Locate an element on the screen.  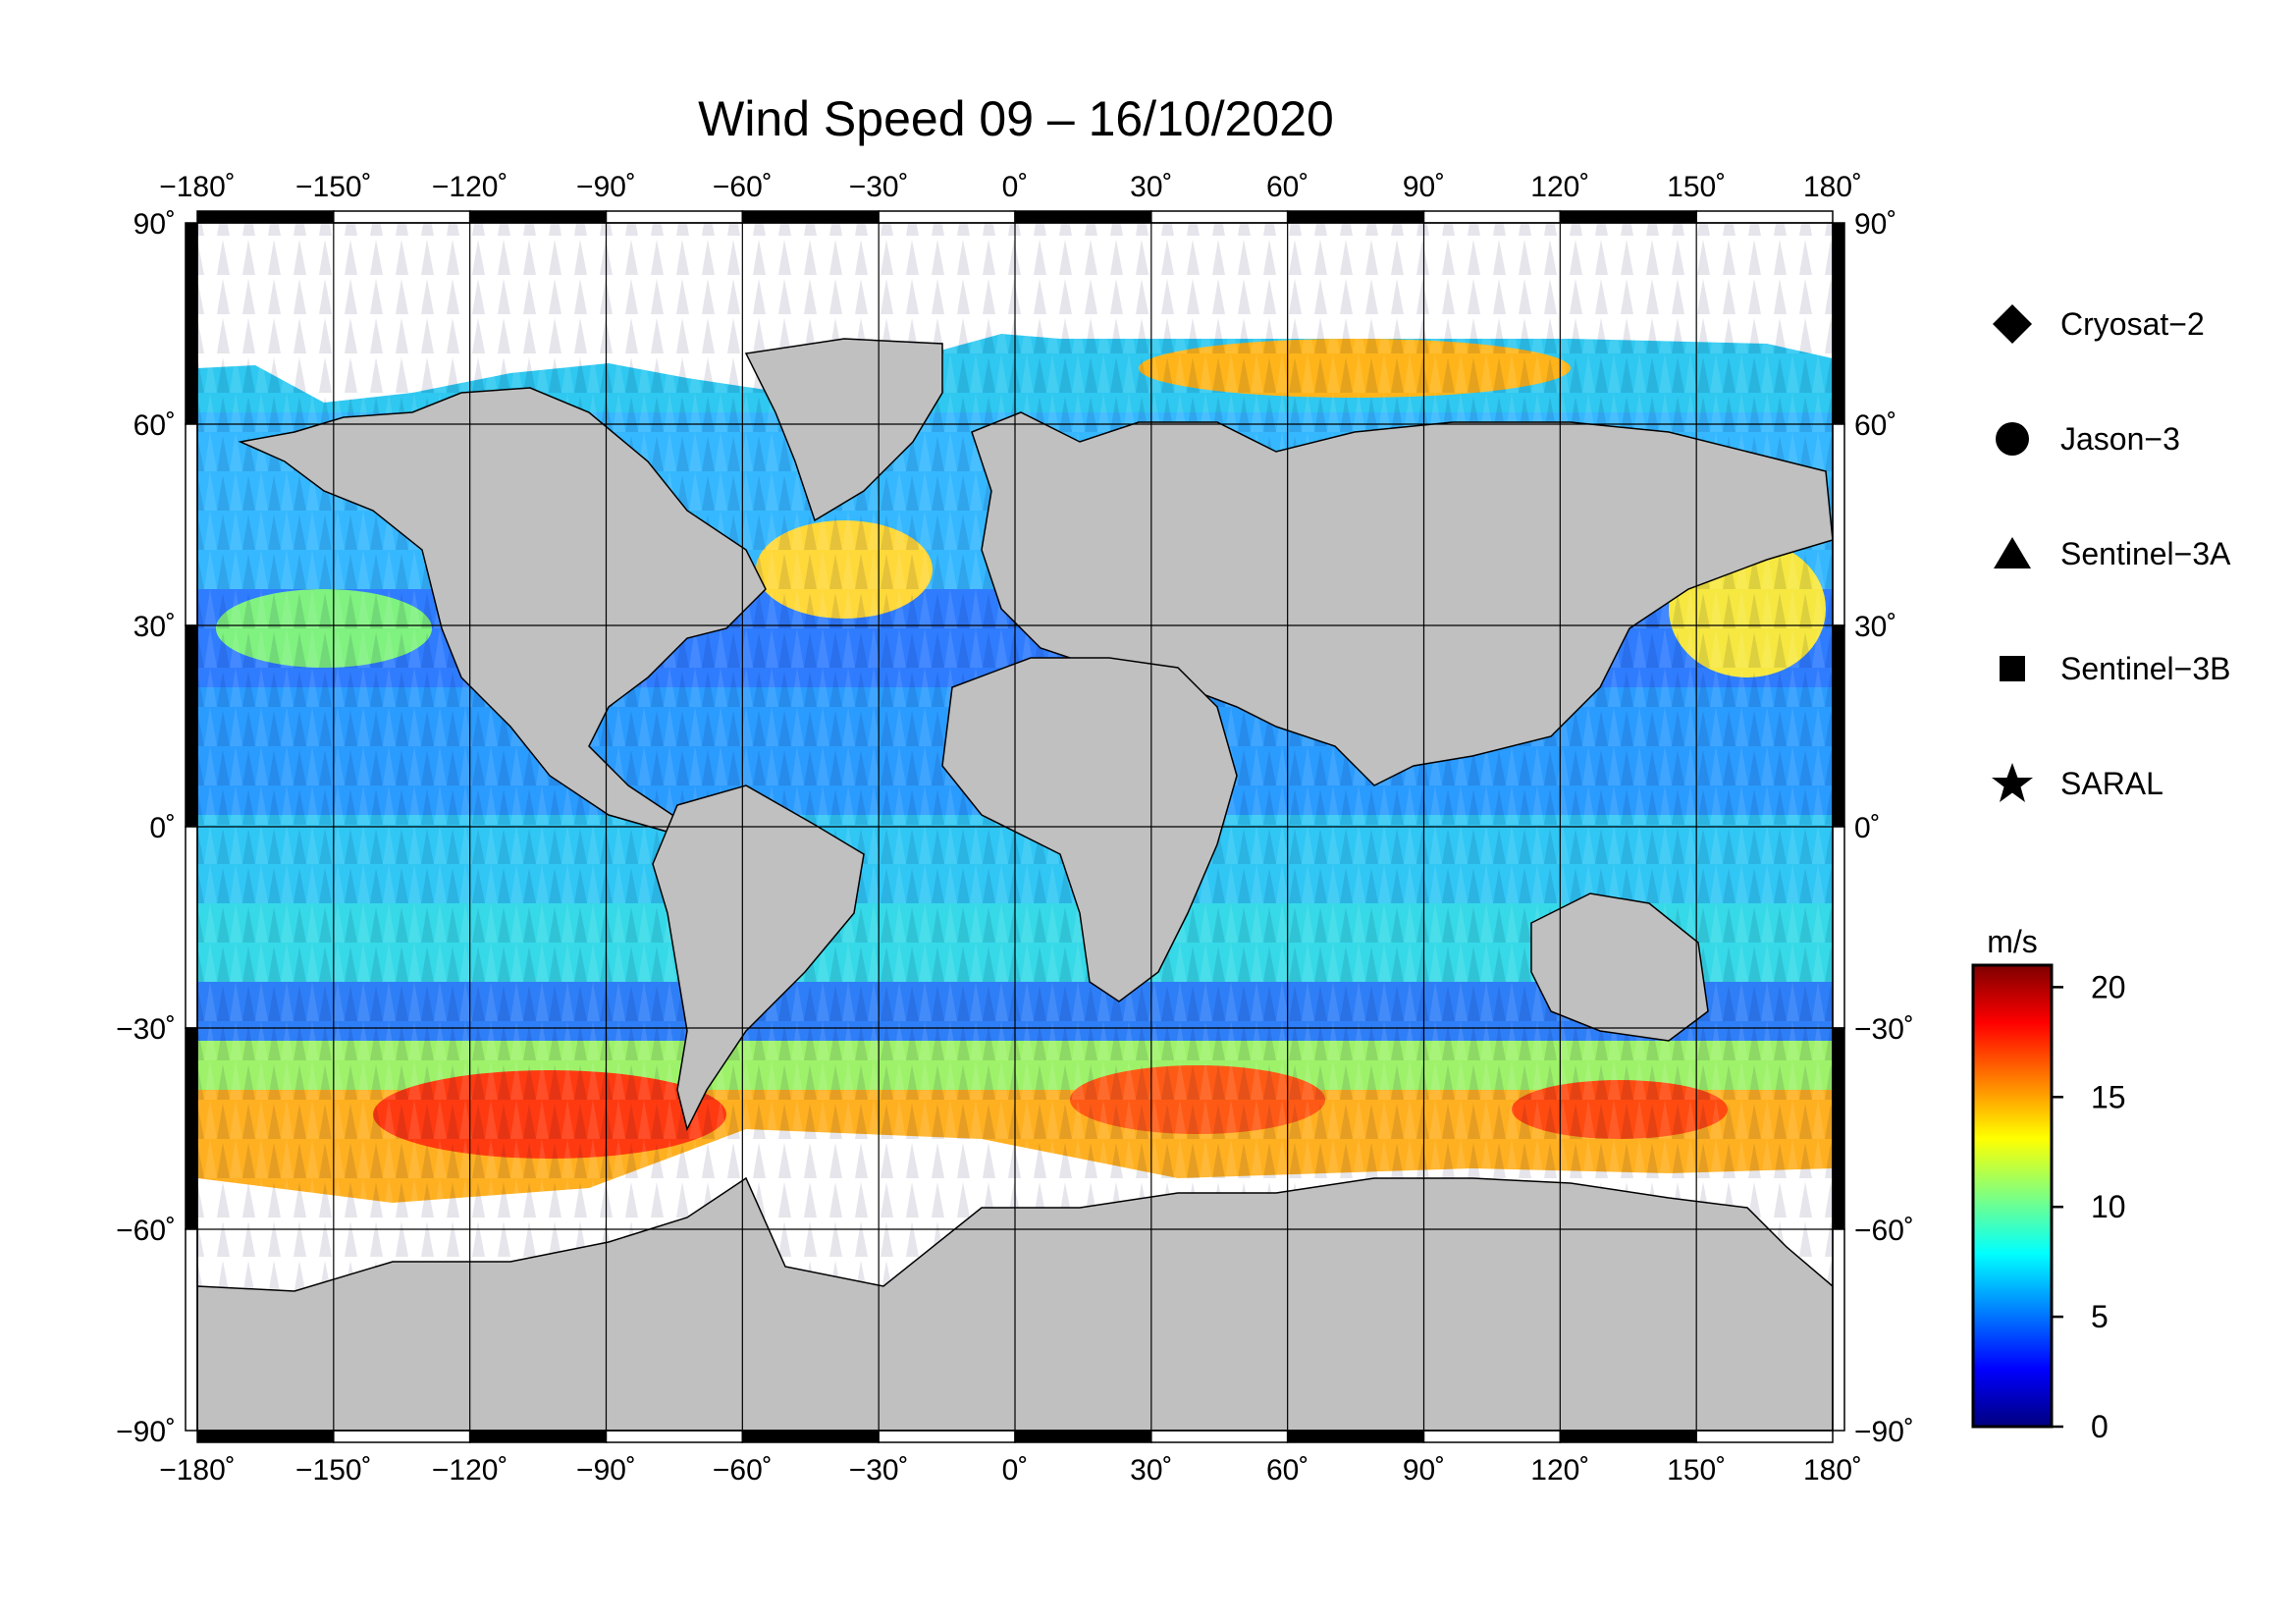
colorbar-tick-label: 10 is located at coordinates (2108, 1206).